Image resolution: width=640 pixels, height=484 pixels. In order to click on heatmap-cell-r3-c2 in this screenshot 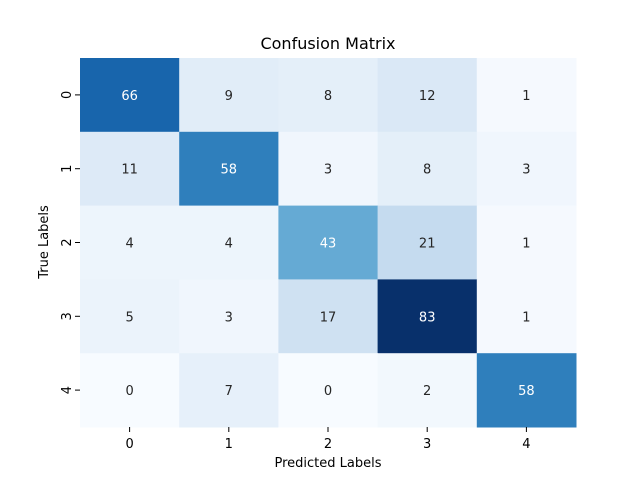, I will do `click(328, 316)`.